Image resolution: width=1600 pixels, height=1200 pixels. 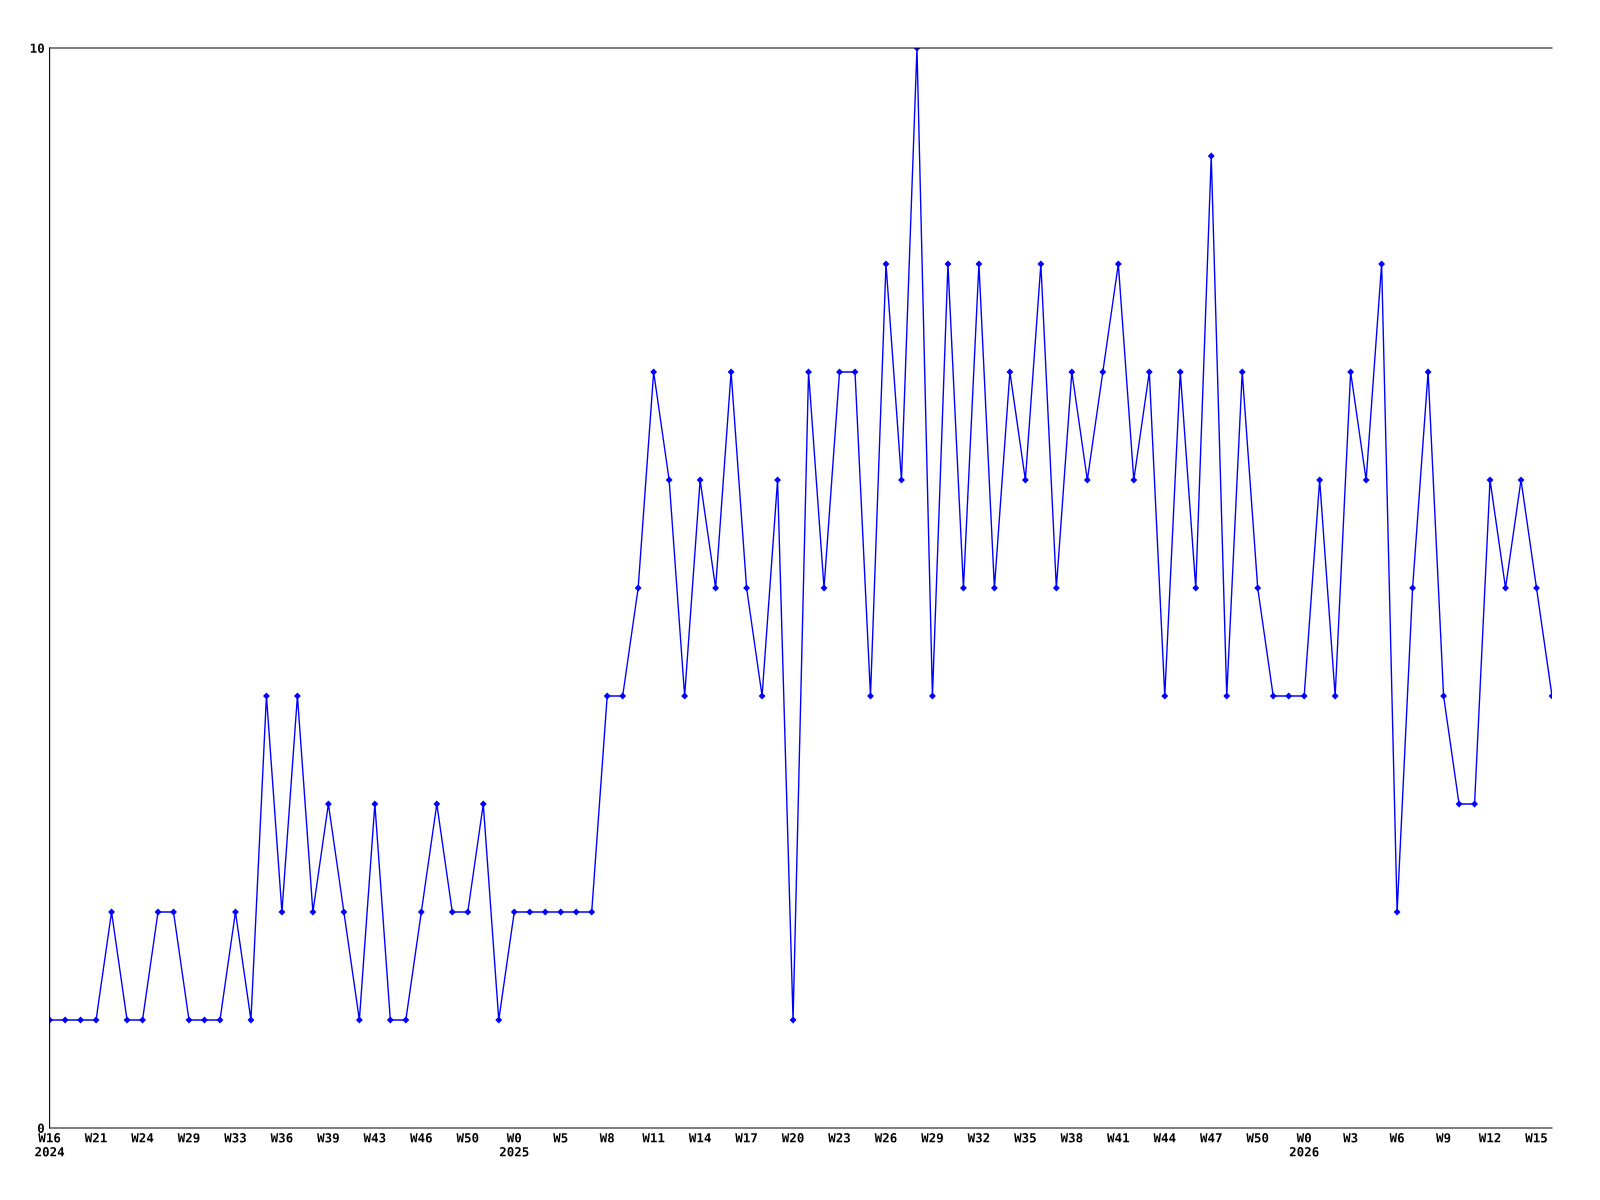 I want to click on x-tick-label: W0 2025, so click(x=514, y=1145).